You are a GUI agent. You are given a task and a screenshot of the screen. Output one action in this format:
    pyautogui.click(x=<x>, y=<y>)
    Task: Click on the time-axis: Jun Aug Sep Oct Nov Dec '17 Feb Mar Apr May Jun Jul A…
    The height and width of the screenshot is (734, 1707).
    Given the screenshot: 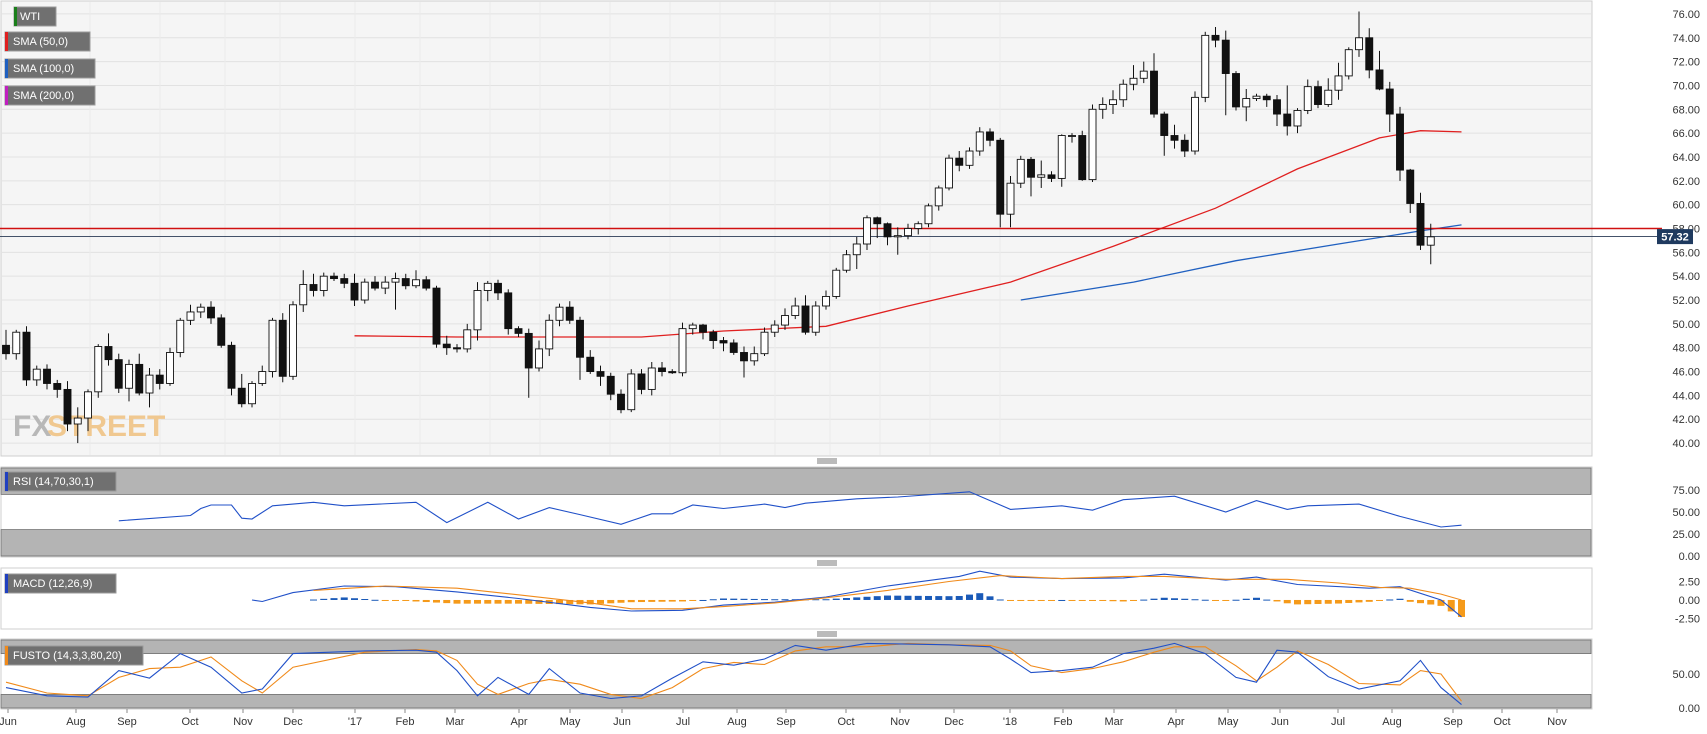 What is the action you would take?
    pyautogui.click(x=783, y=718)
    